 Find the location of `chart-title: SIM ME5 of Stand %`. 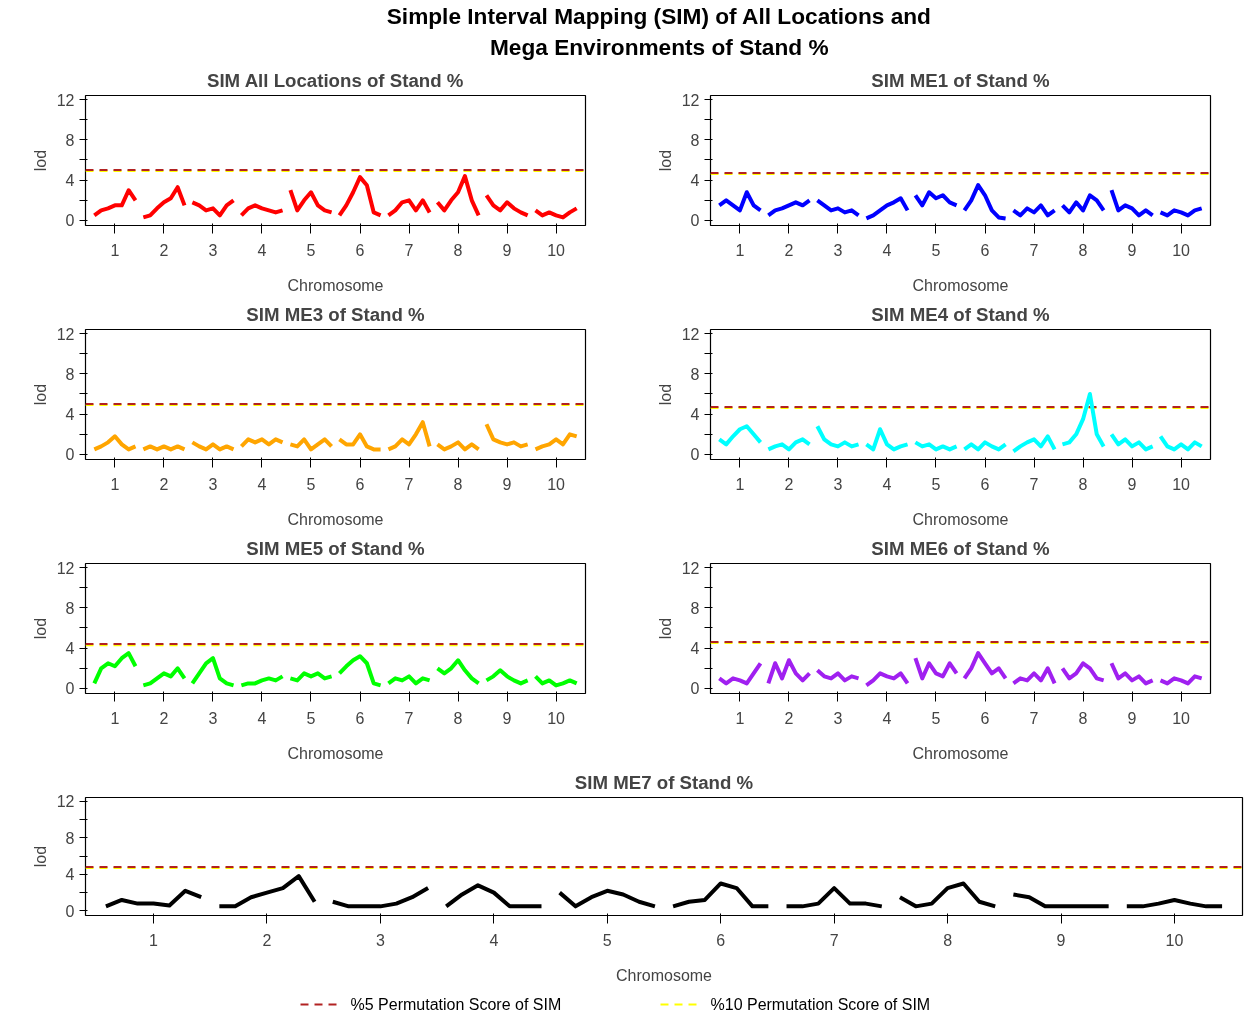

chart-title: SIM ME5 of Stand % is located at coordinates (336, 548).